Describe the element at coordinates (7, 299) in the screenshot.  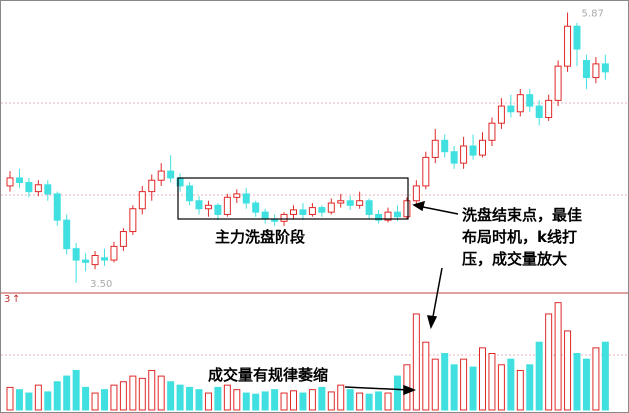
I see `volume-label: 3` at that location.